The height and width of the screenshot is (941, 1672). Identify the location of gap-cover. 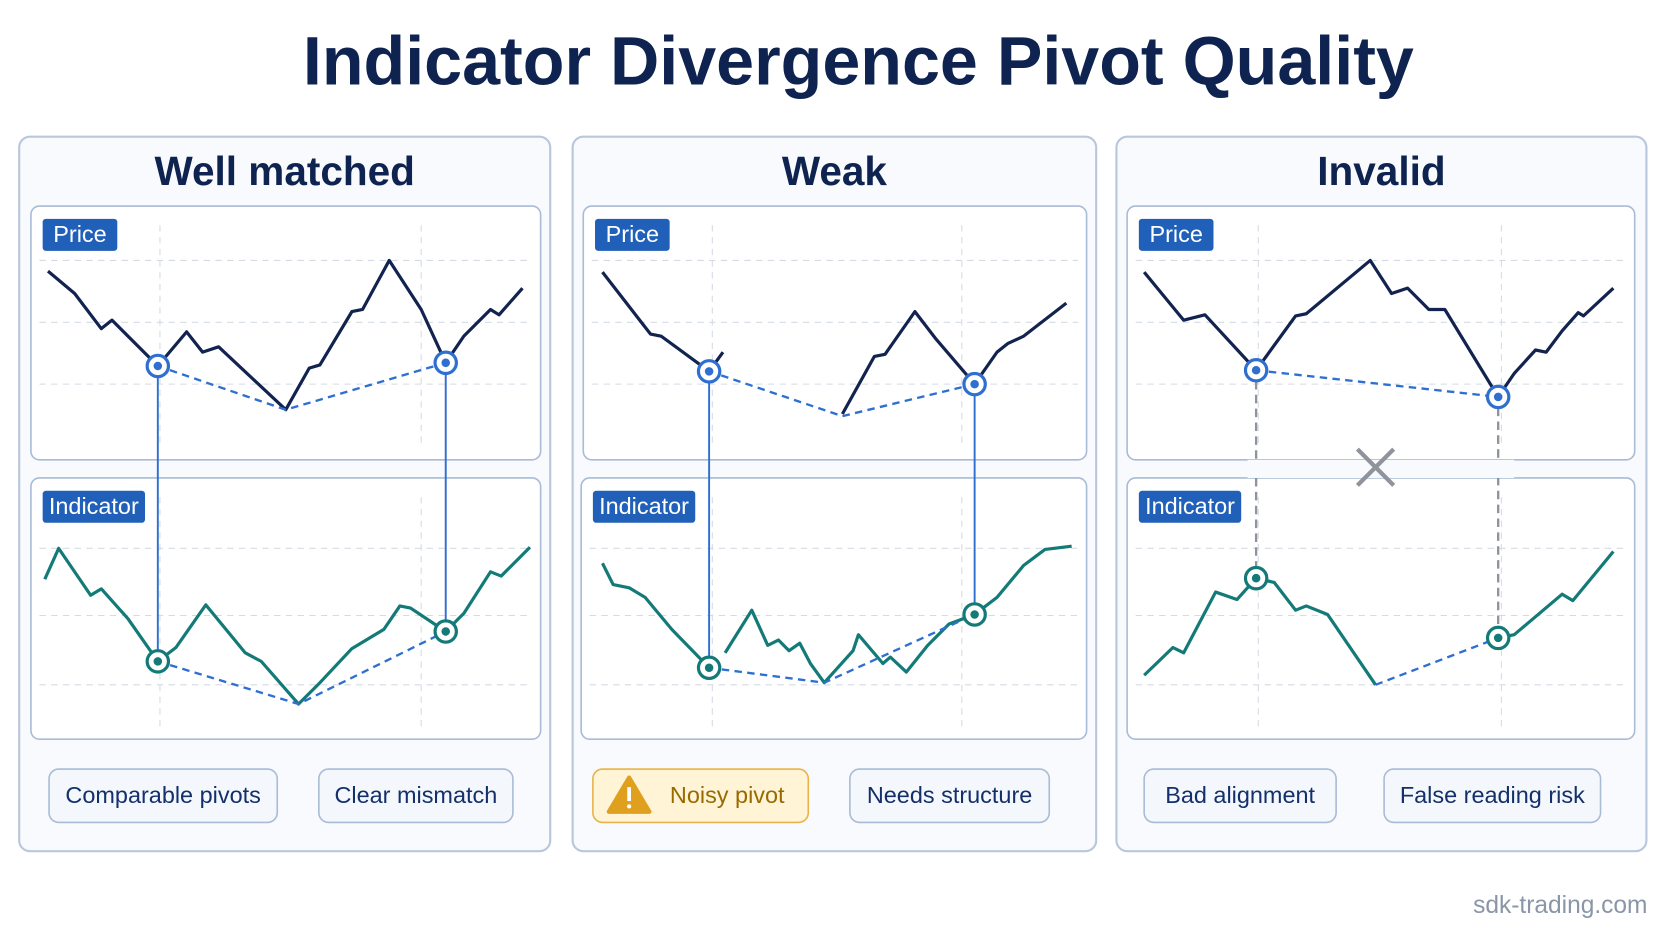
(1381, 468).